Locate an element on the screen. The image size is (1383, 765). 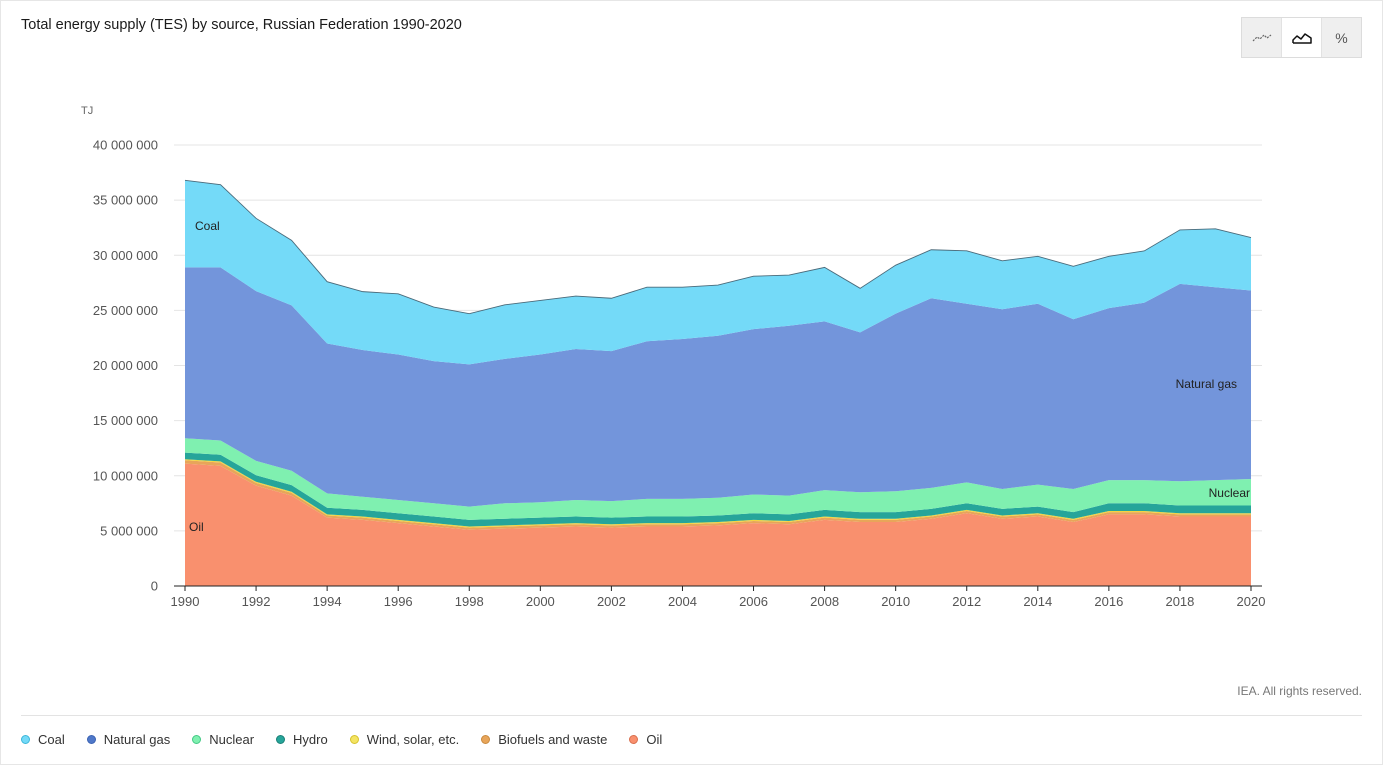
percent-icon: % is located at coordinates (1341, 37).